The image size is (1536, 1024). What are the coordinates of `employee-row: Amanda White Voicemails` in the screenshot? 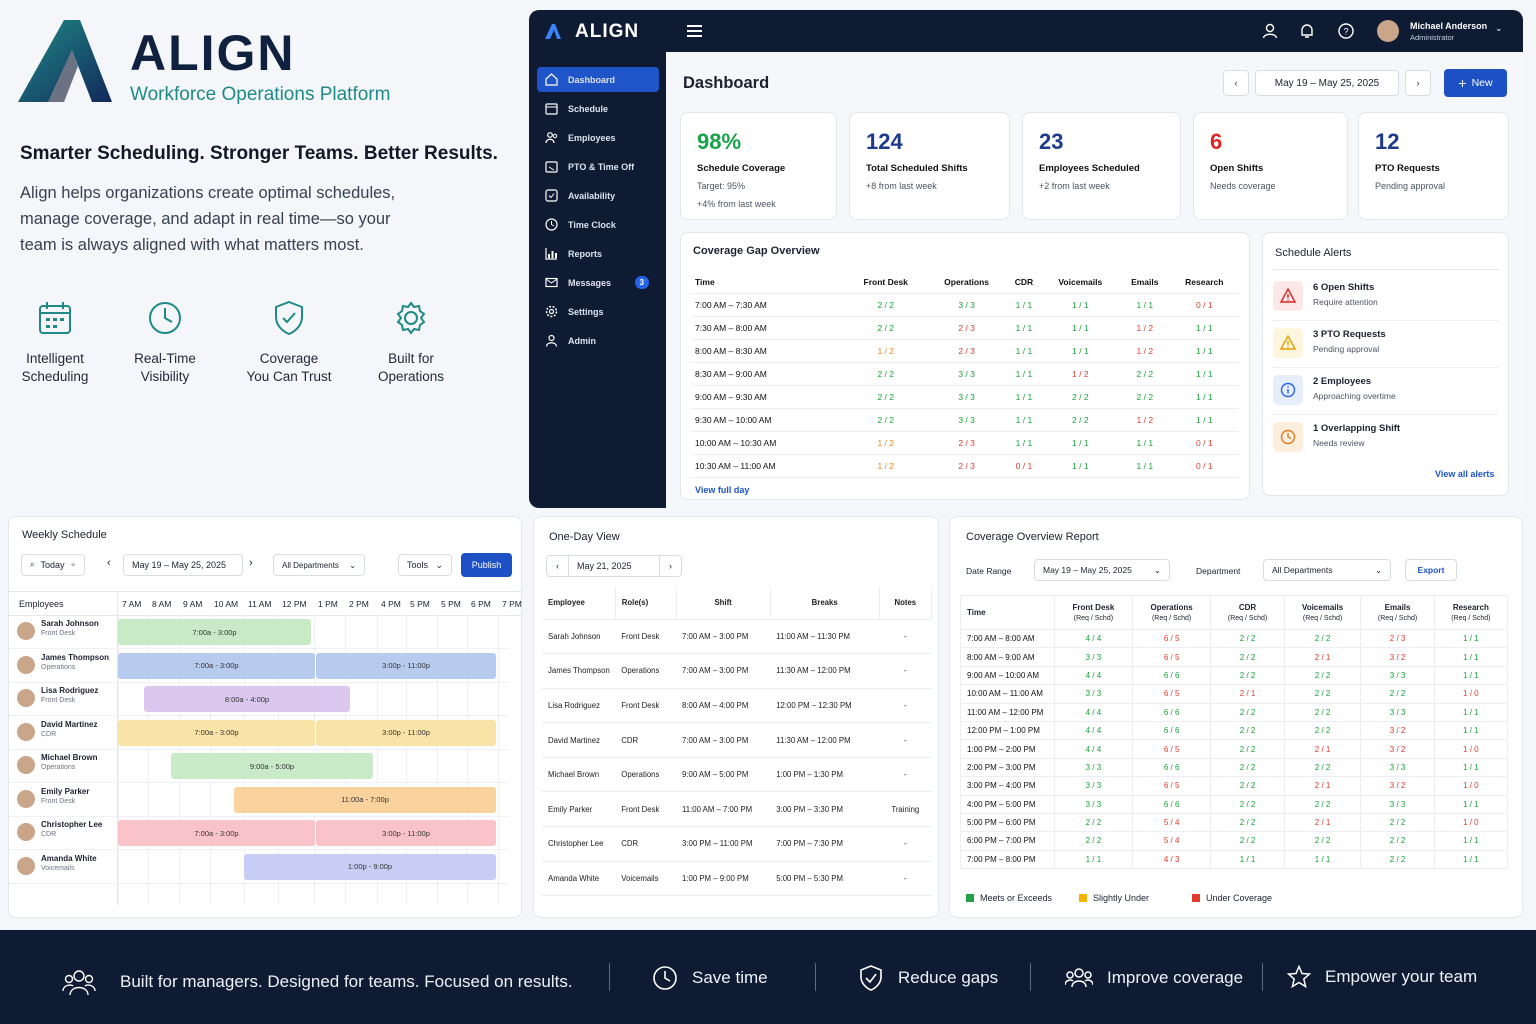 It's located at (72, 868).